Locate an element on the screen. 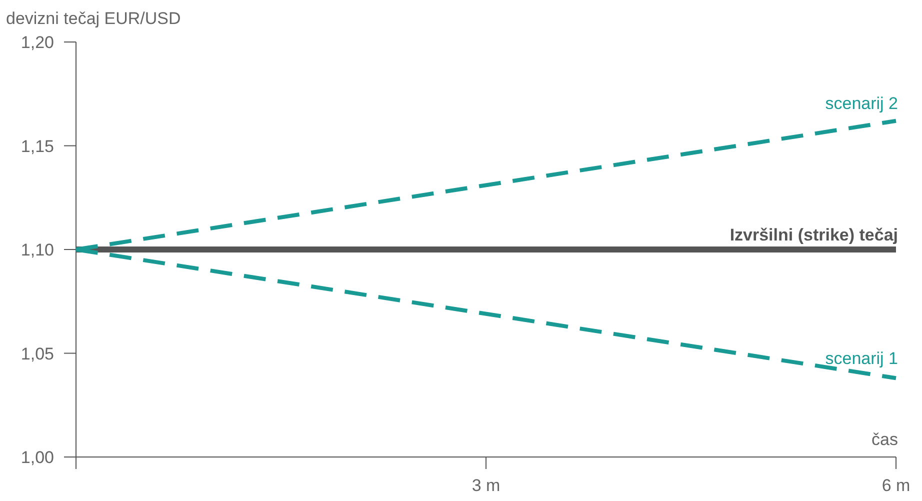 This screenshot has width=922, height=501. ref-line-label: Izvršilni (strike) tečaj is located at coordinates (814, 235).